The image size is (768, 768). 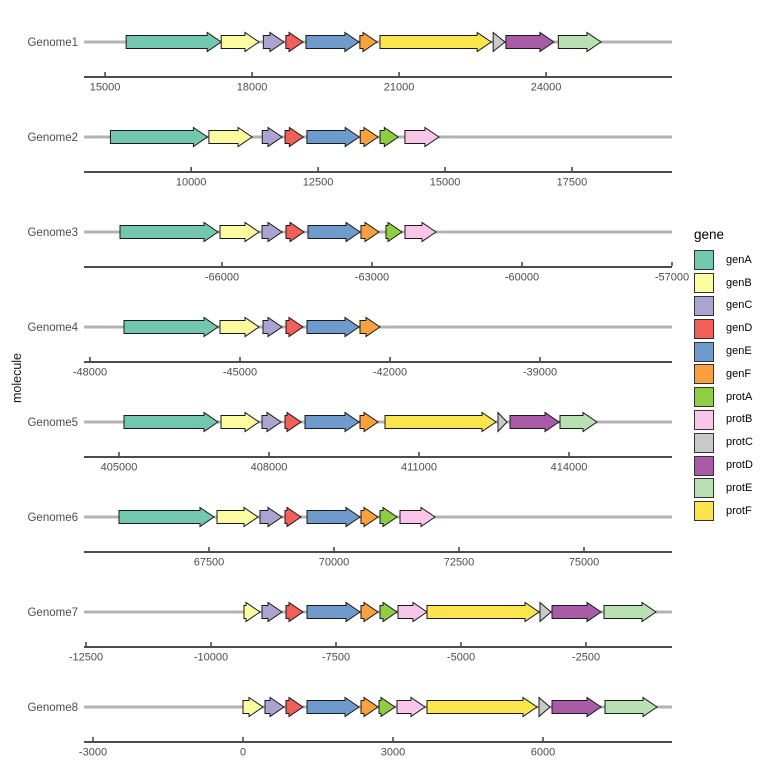 What do you see at coordinates (731, 306) in the screenshot?
I see `legend-item-genC: genC` at bounding box center [731, 306].